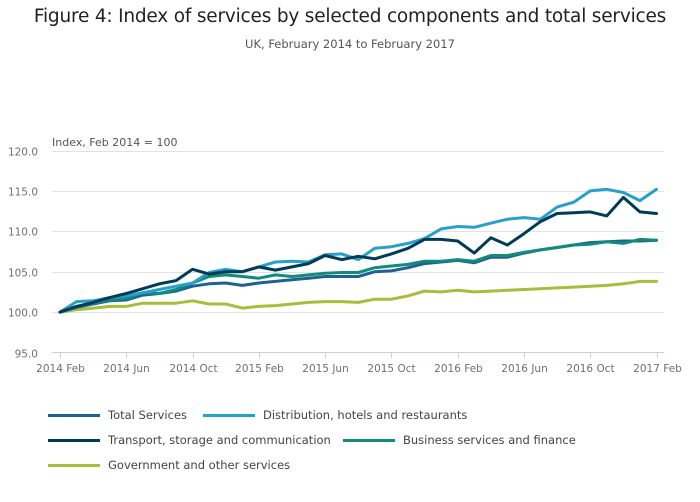  Describe the element at coordinates (23, 254) in the screenshot. I see `y-axis-ticks: 95.0 100.0 105.0 110.0 115.0 120.0` at that location.